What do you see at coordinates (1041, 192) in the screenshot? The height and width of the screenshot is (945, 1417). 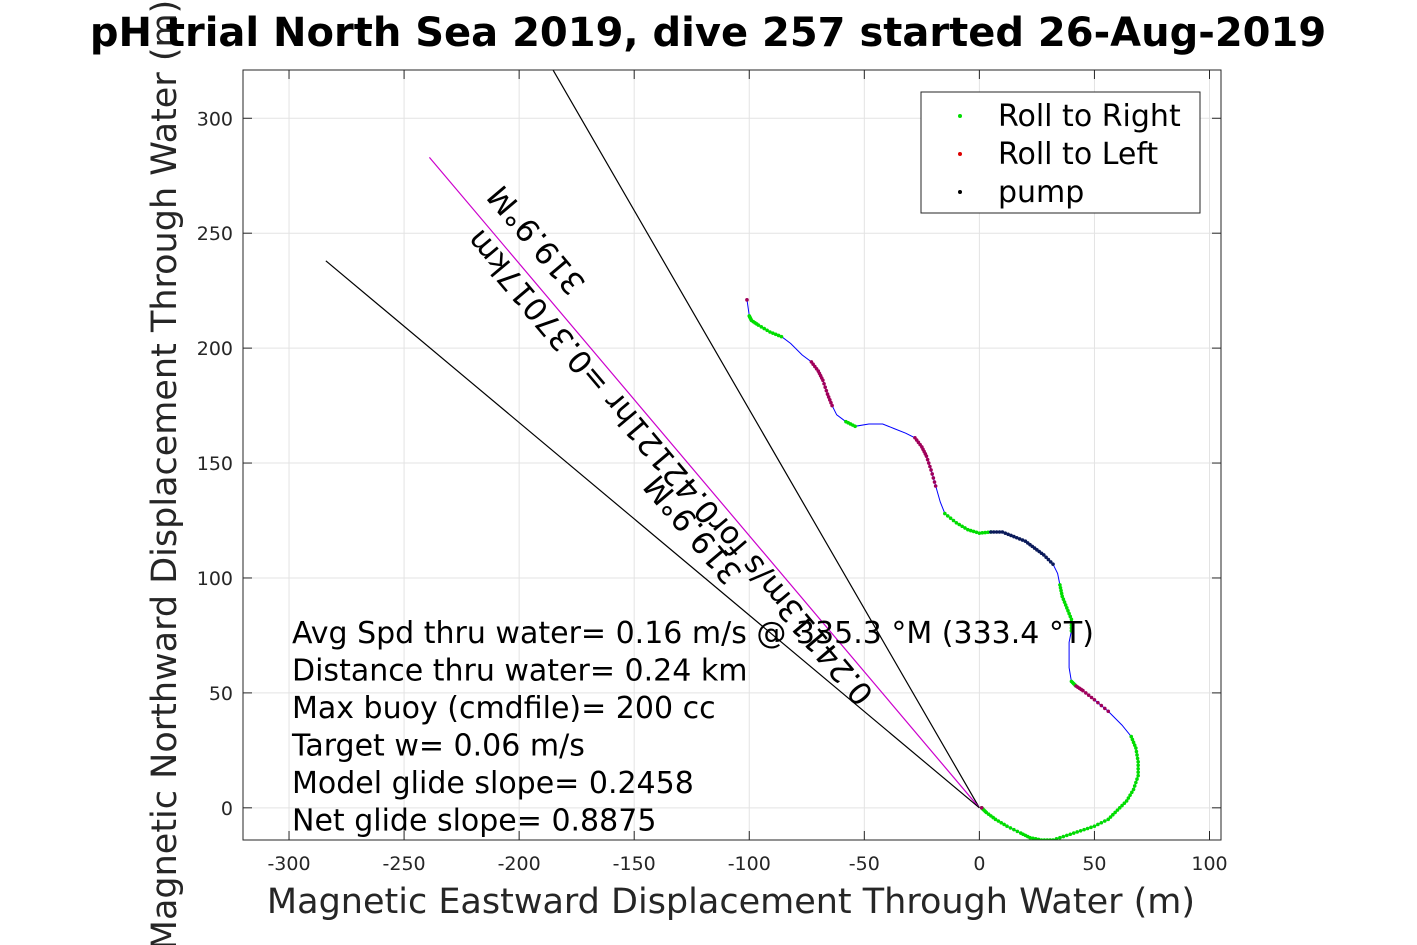 I see `legend-label: pump` at bounding box center [1041, 192].